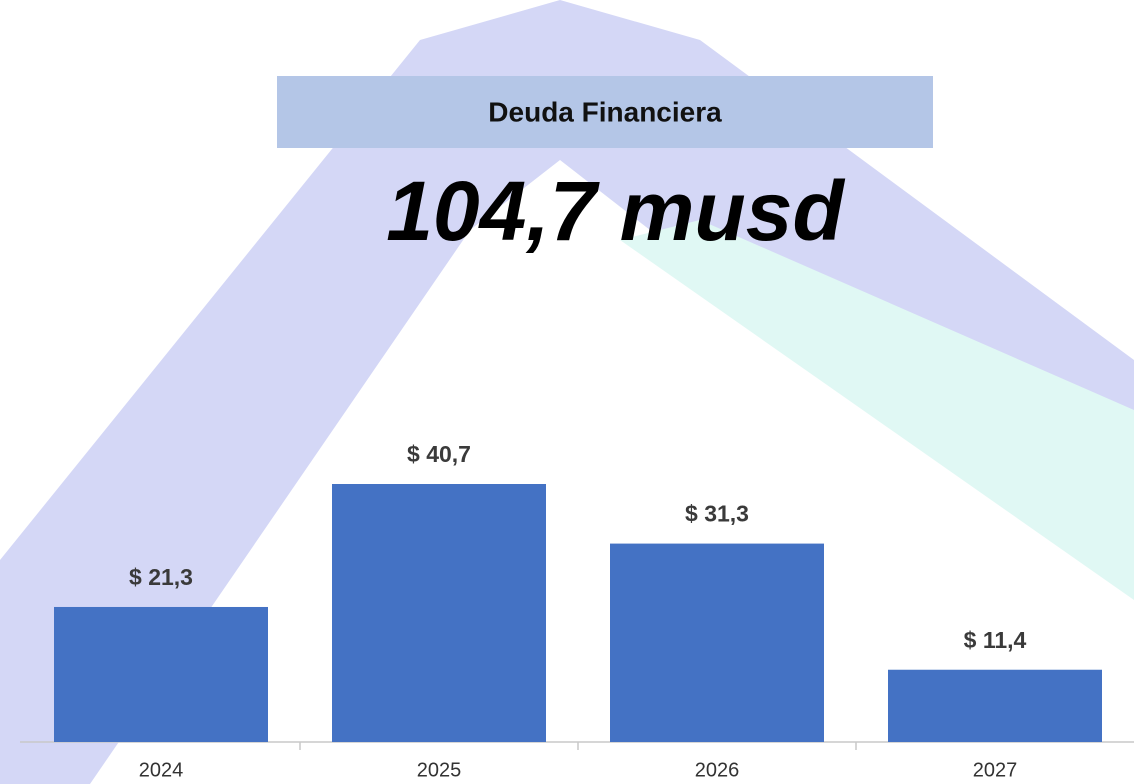 The image size is (1134, 784). Describe the element at coordinates (439, 770) in the screenshot. I see `x-tick-label: 2025` at that location.